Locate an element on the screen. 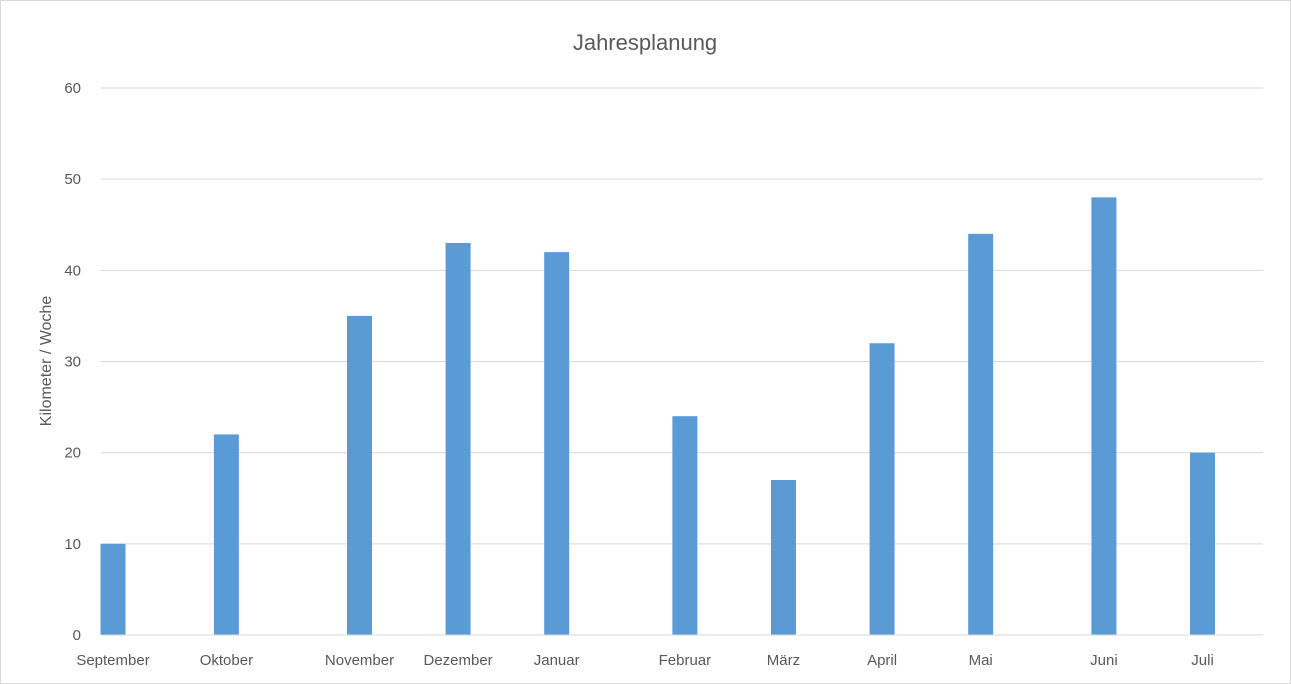 The image size is (1291, 684). y-tick-label: 0 is located at coordinates (77, 635).